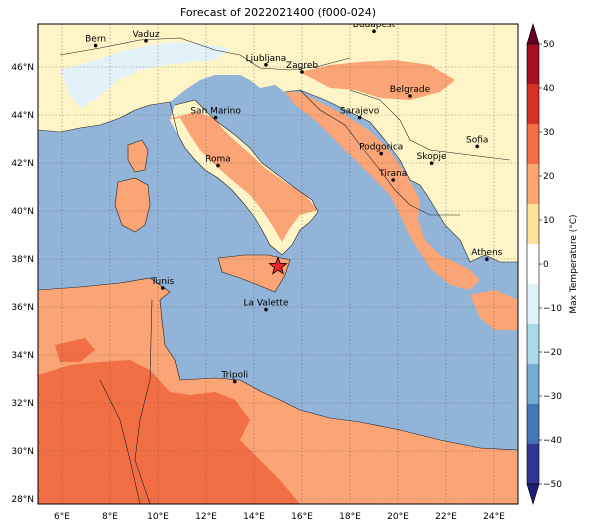 The width and height of the screenshot is (592, 529). What do you see at coordinates (552, 353) in the screenshot?
I see `colorbar-tick-label: −20` at bounding box center [552, 353].